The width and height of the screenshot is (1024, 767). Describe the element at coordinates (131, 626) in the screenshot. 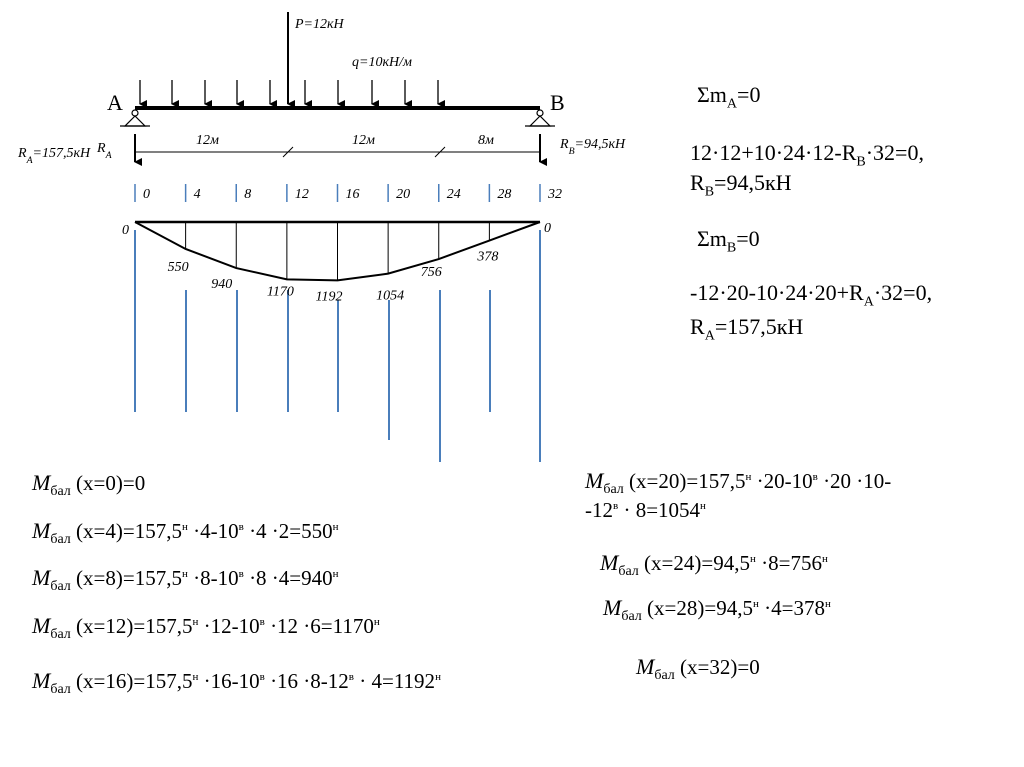

I see `text-part: (x=12)=157,5` at that location.